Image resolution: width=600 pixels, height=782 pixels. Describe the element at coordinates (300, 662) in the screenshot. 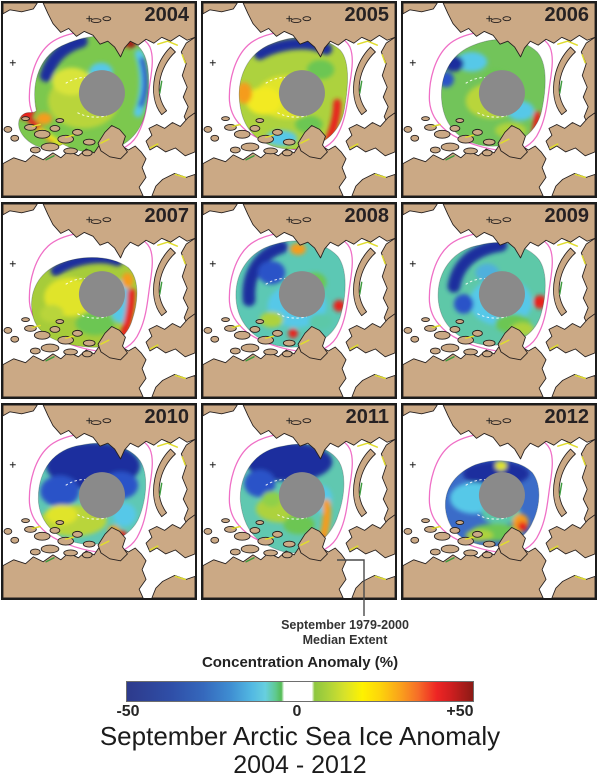

I see `colorbar-title: Concentration Anomaly (%)` at that location.